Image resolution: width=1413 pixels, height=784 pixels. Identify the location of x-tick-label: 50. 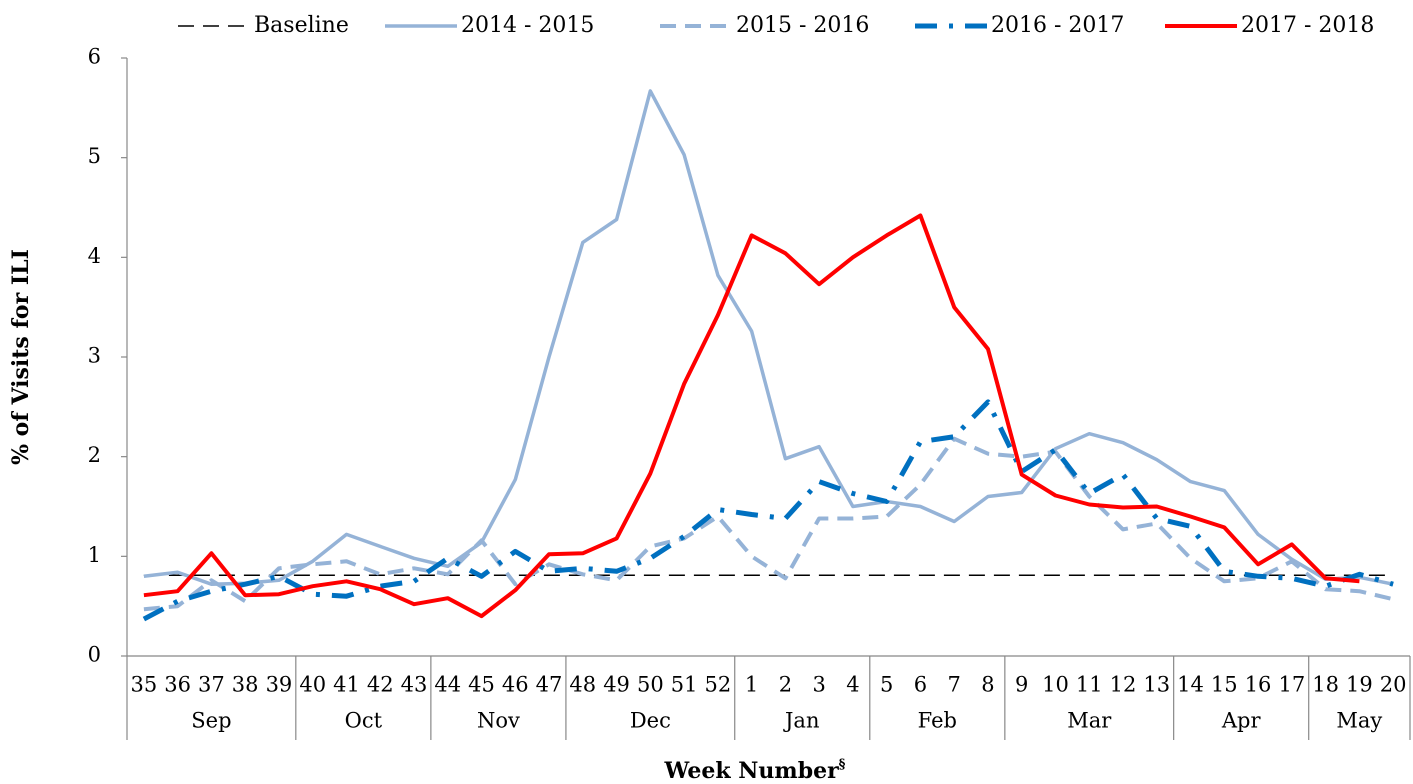
(650, 685).